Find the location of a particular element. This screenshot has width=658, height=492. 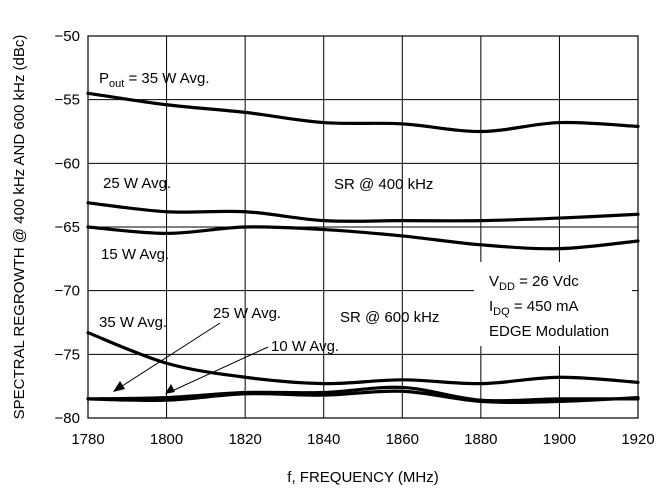

x-tick-label: 1840 is located at coordinates (323, 439).